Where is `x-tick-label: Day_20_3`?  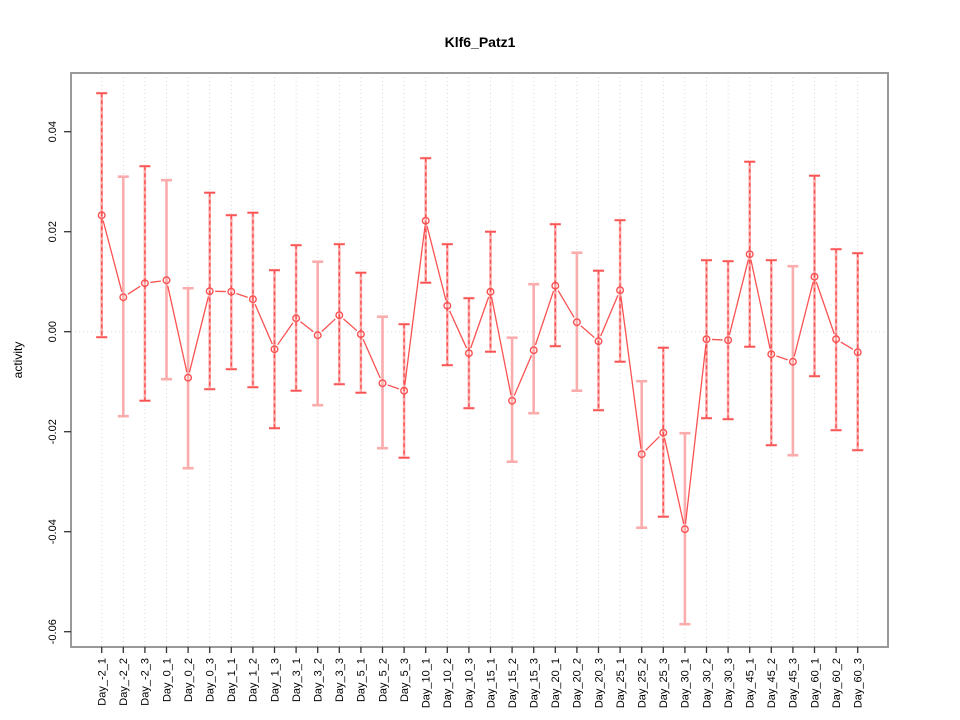 x-tick-label: Day_20_3 is located at coordinates (599, 683).